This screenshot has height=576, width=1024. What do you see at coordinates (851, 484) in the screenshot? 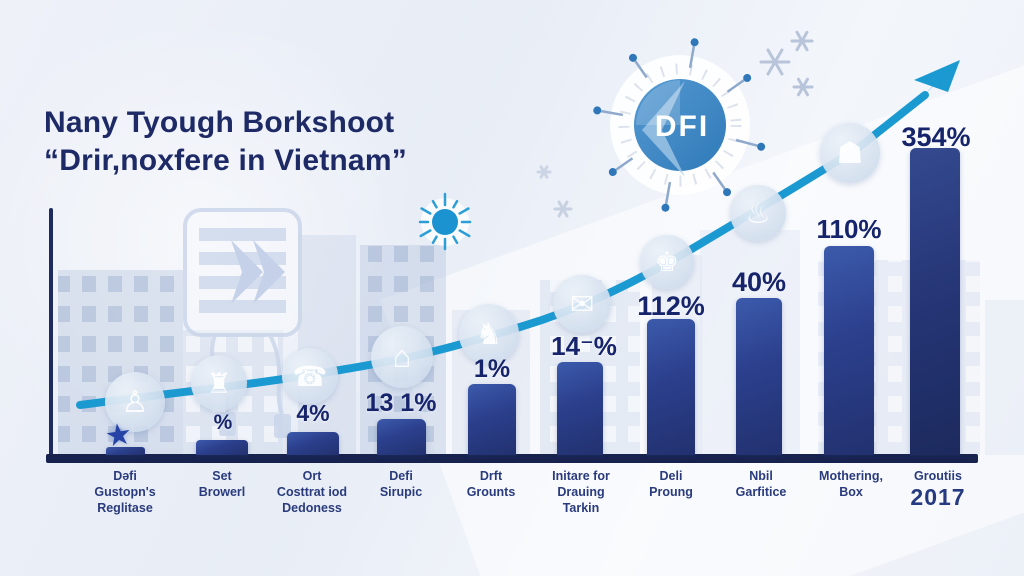
I see `category-label: Mothering, Box` at bounding box center [851, 484].